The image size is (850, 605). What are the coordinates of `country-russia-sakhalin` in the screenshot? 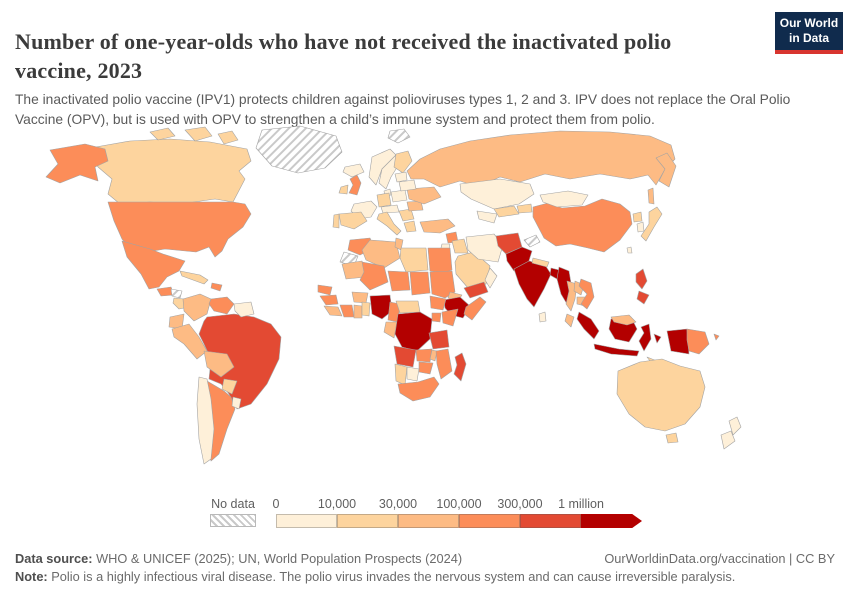 It's located at (651, 196).